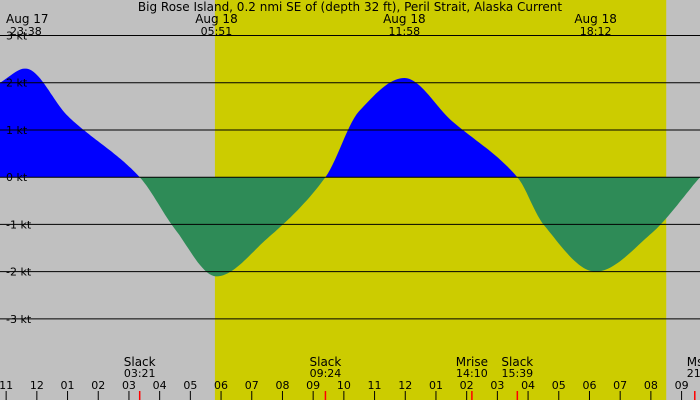 This screenshot has width=700, height=400. Describe the element at coordinates (472, 373) in the screenshot. I see `event-time: 14:10` at that location.